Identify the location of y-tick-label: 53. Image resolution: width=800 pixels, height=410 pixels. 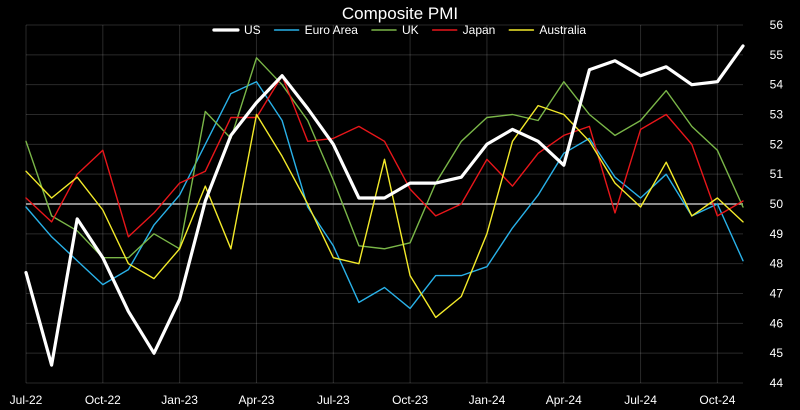
(777, 115).